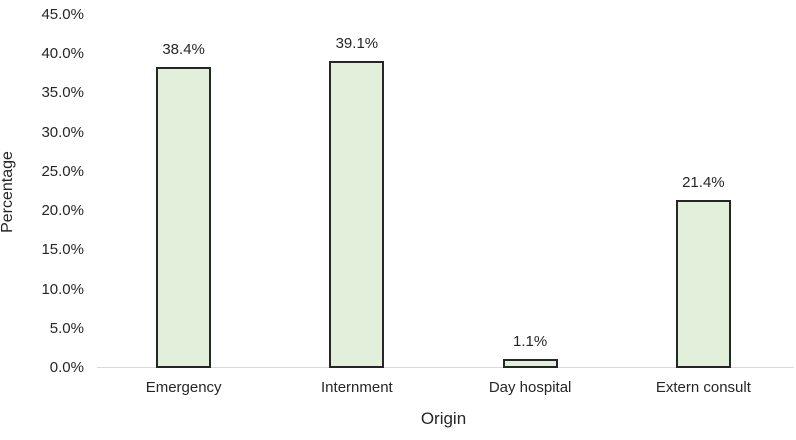 This screenshot has height=440, width=796. What do you see at coordinates (357, 387) in the screenshot?
I see `x-category-label: Internment` at bounding box center [357, 387].